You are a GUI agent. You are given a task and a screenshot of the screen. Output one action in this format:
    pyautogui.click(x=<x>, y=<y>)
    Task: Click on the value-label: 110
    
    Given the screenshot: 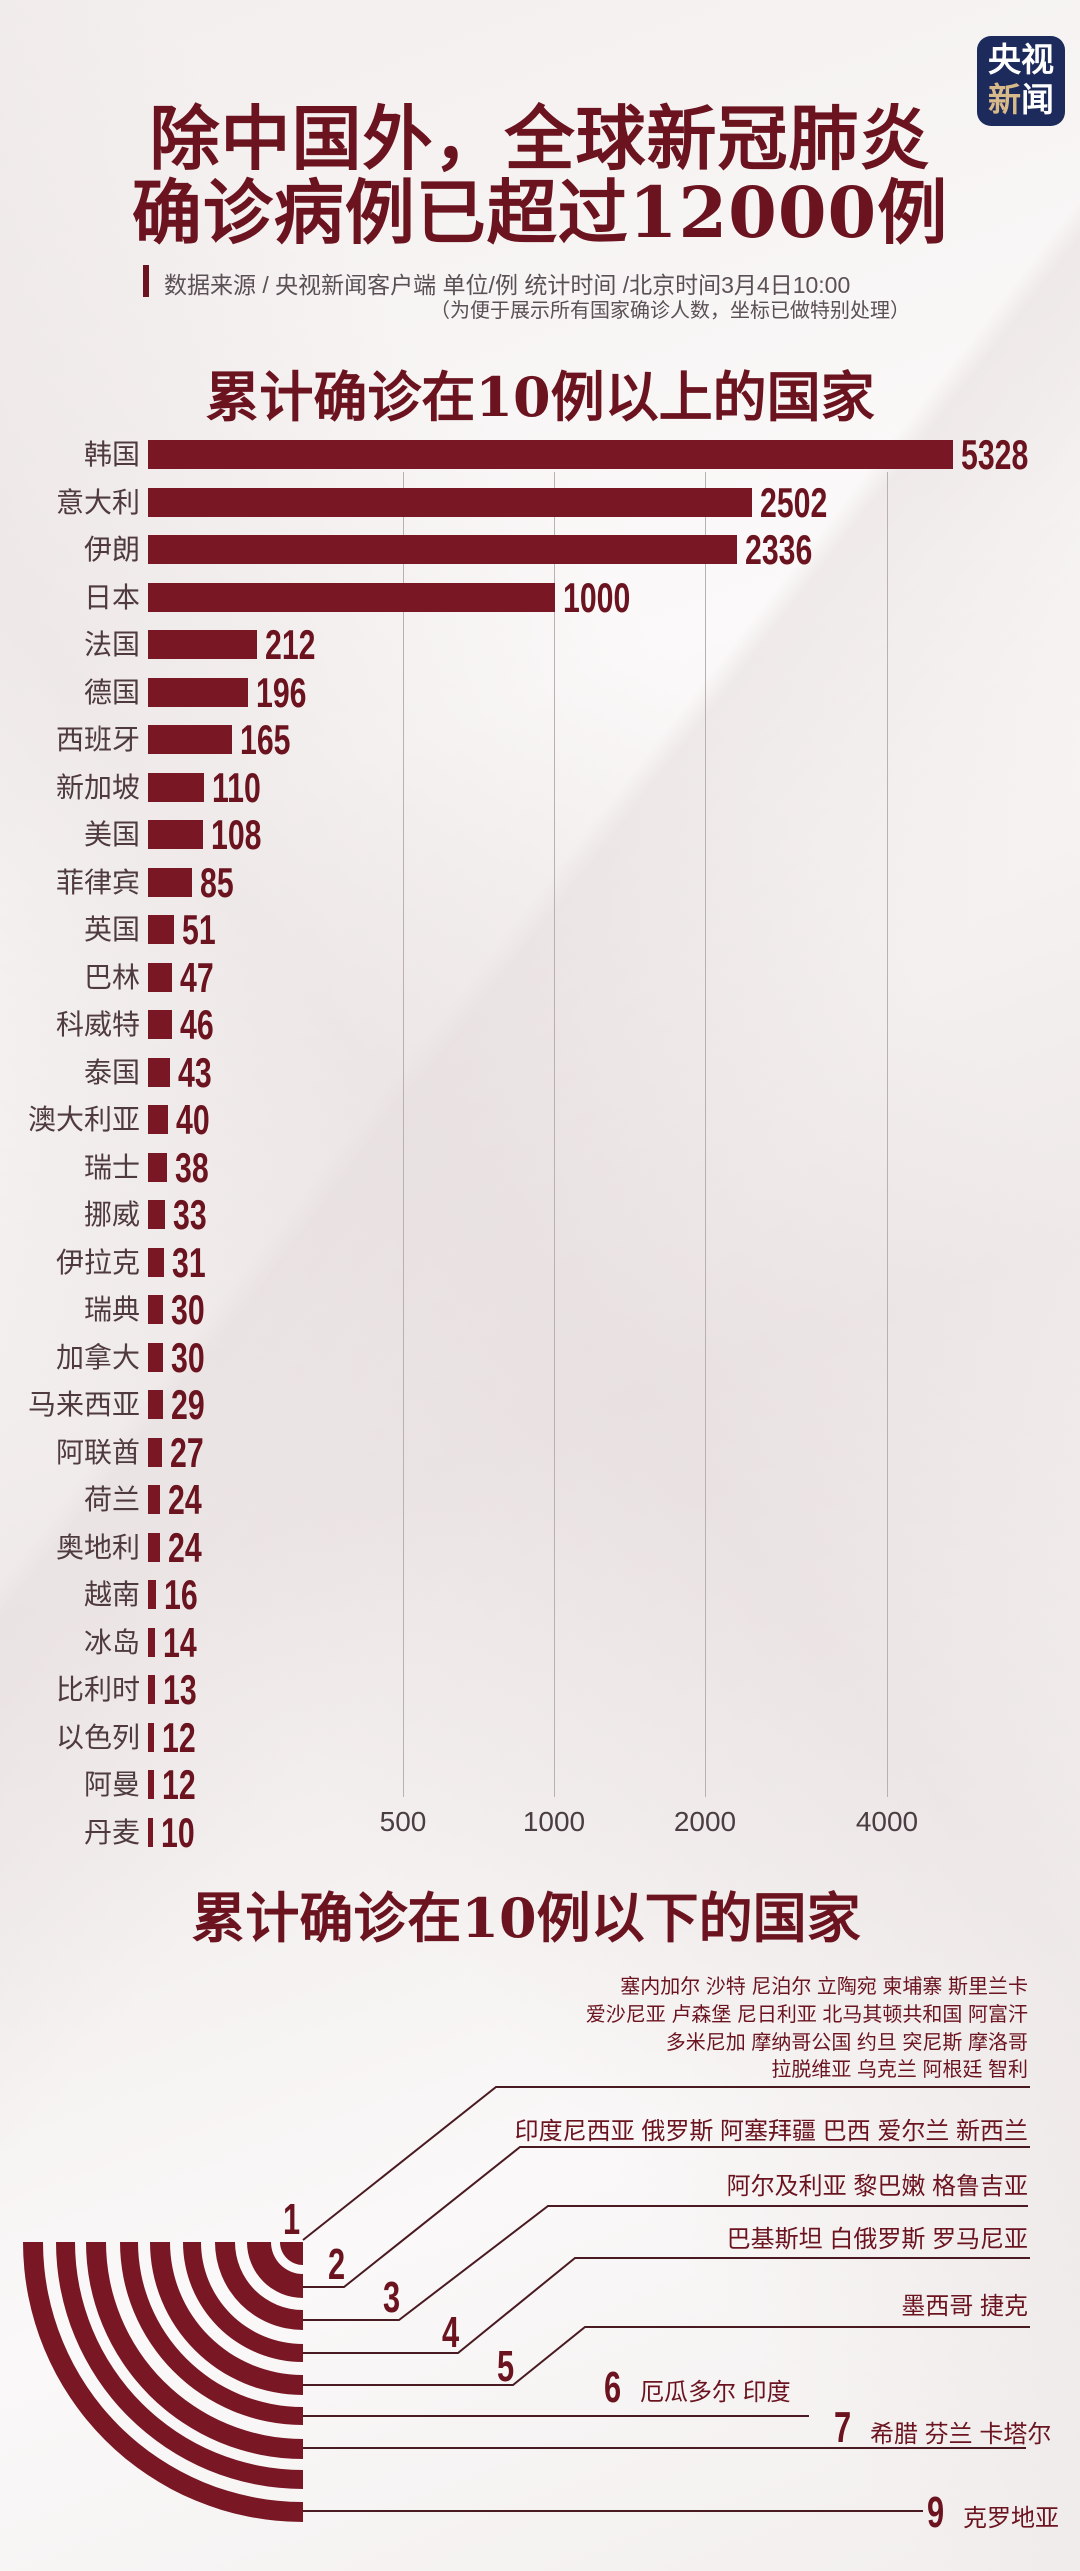 What is the action you would take?
    pyautogui.click(x=237, y=787)
    